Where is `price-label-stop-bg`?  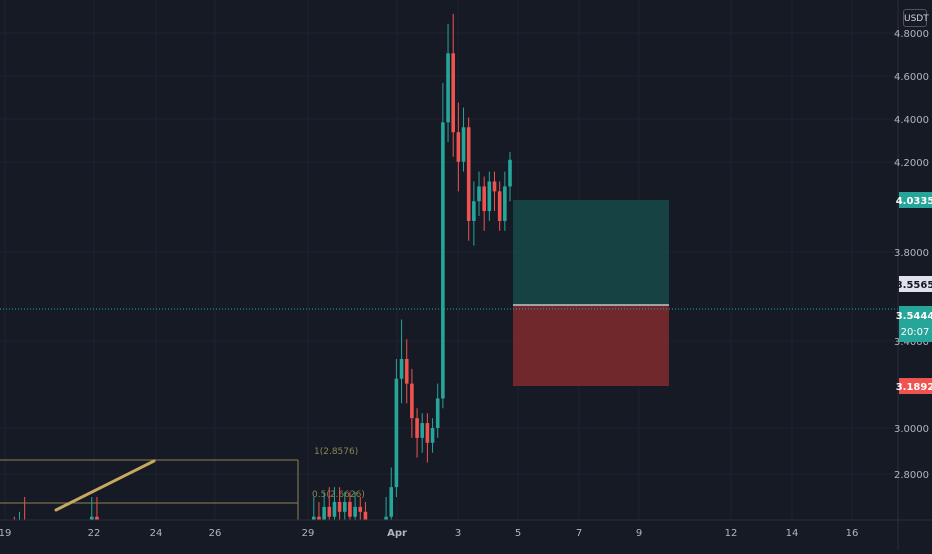
price-label-stop-bg is located at coordinates (915, 386).